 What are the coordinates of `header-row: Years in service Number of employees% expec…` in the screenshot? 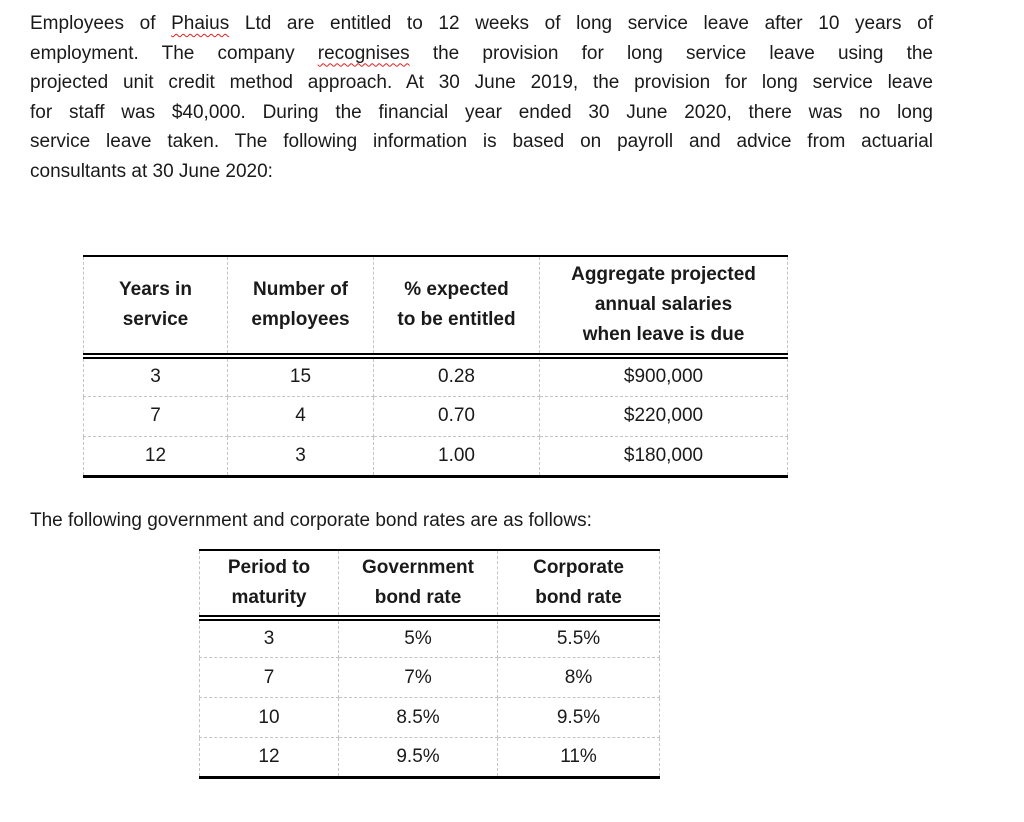 It's located at (435, 307).